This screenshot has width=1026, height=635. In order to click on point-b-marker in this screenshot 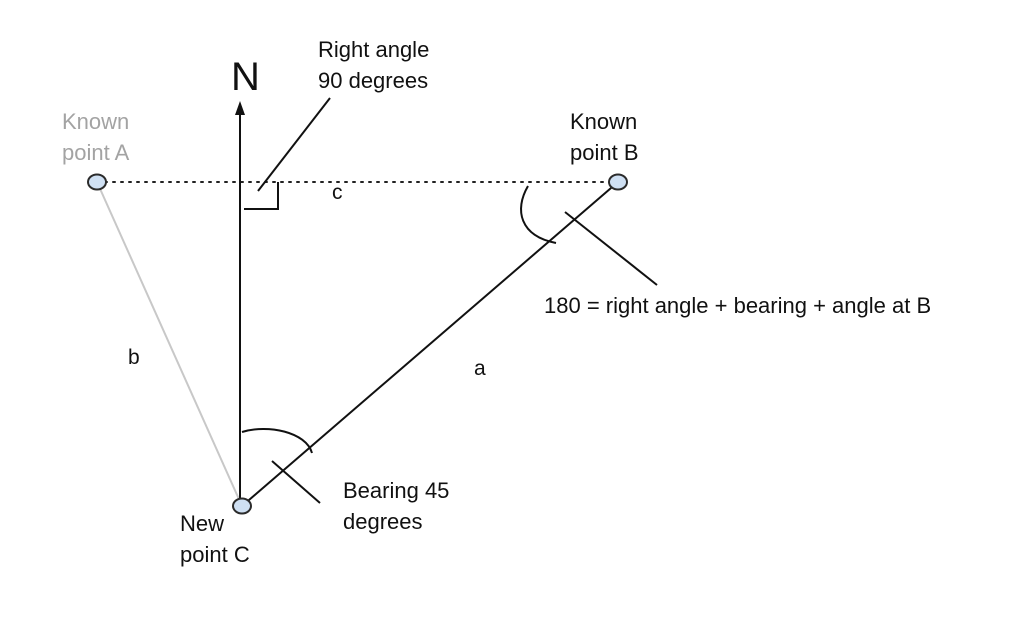, I will do `click(618, 182)`.